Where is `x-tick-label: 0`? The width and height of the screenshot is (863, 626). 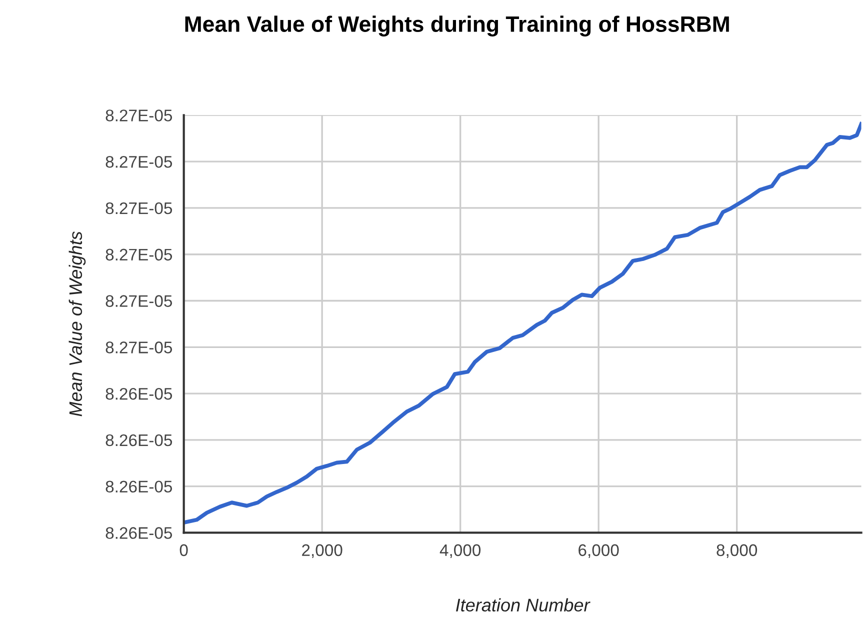
x-tick-label: 0 is located at coordinates (184, 550).